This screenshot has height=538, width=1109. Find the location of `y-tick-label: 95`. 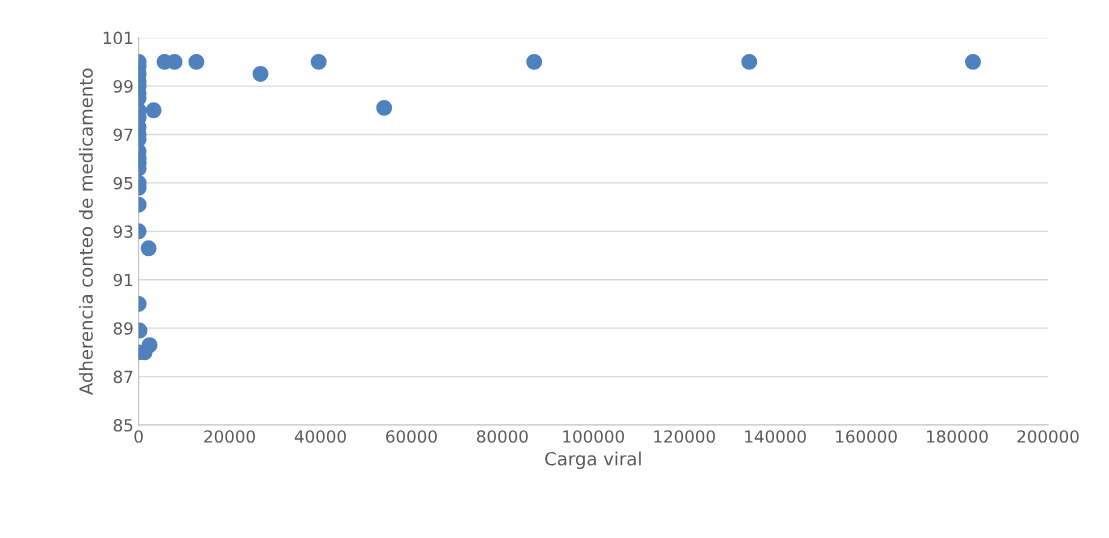

y-tick-label: 95 is located at coordinates (123, 183).